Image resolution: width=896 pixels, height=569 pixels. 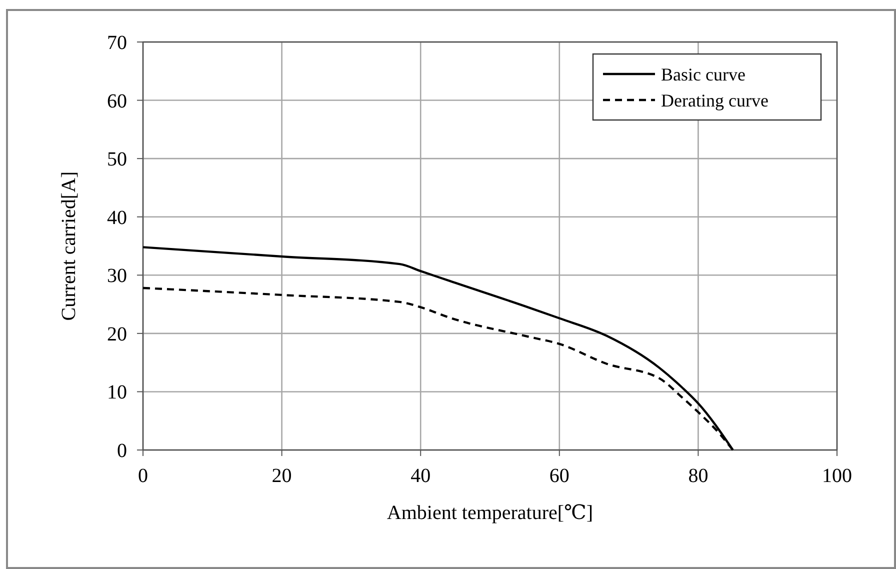 I want to click on x-axis-title: Ambient temperature[℃], so click(x=490, y=513).